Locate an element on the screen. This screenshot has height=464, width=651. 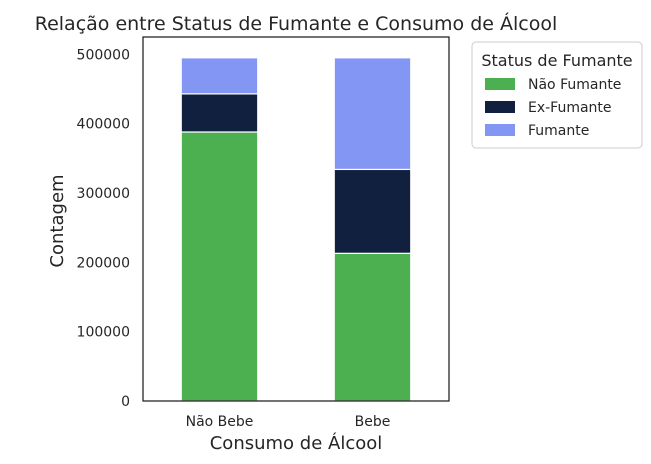
legend-frame is located at coordinates (557, 95).